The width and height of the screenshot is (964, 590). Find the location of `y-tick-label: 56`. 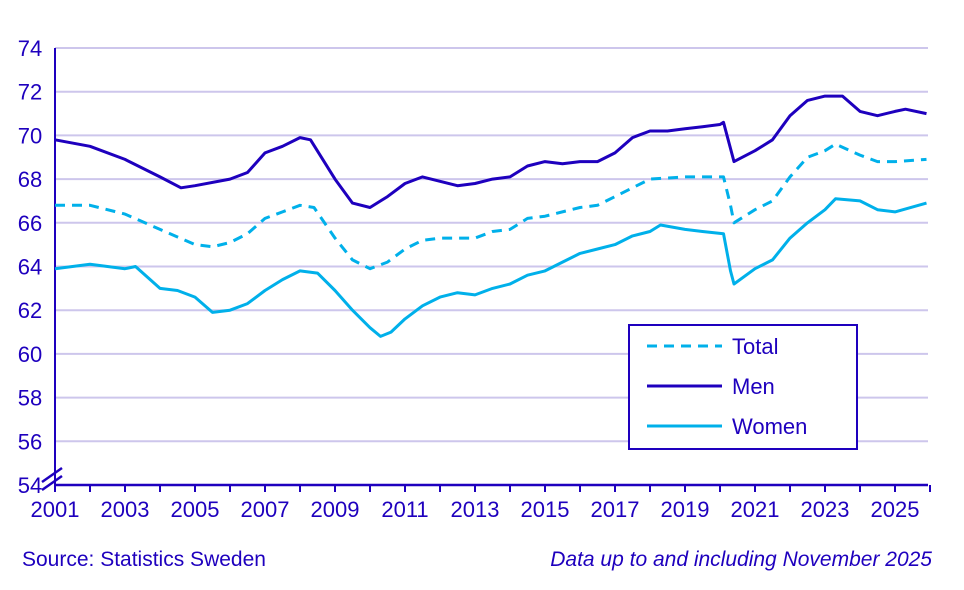

y-tick-label: 56 is located at coordinates (30, 441).